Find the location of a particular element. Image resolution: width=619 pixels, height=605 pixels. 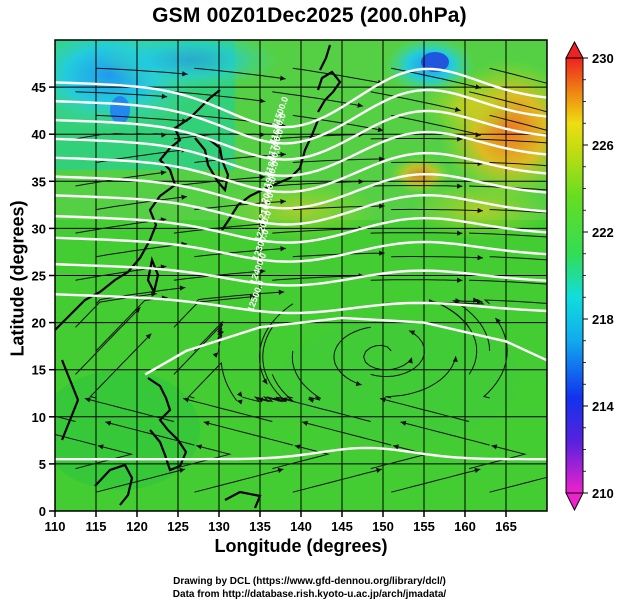

chart-title: GSM 00Z01Dec2025 (200.0hPa) is located at coordinates (309, 15).